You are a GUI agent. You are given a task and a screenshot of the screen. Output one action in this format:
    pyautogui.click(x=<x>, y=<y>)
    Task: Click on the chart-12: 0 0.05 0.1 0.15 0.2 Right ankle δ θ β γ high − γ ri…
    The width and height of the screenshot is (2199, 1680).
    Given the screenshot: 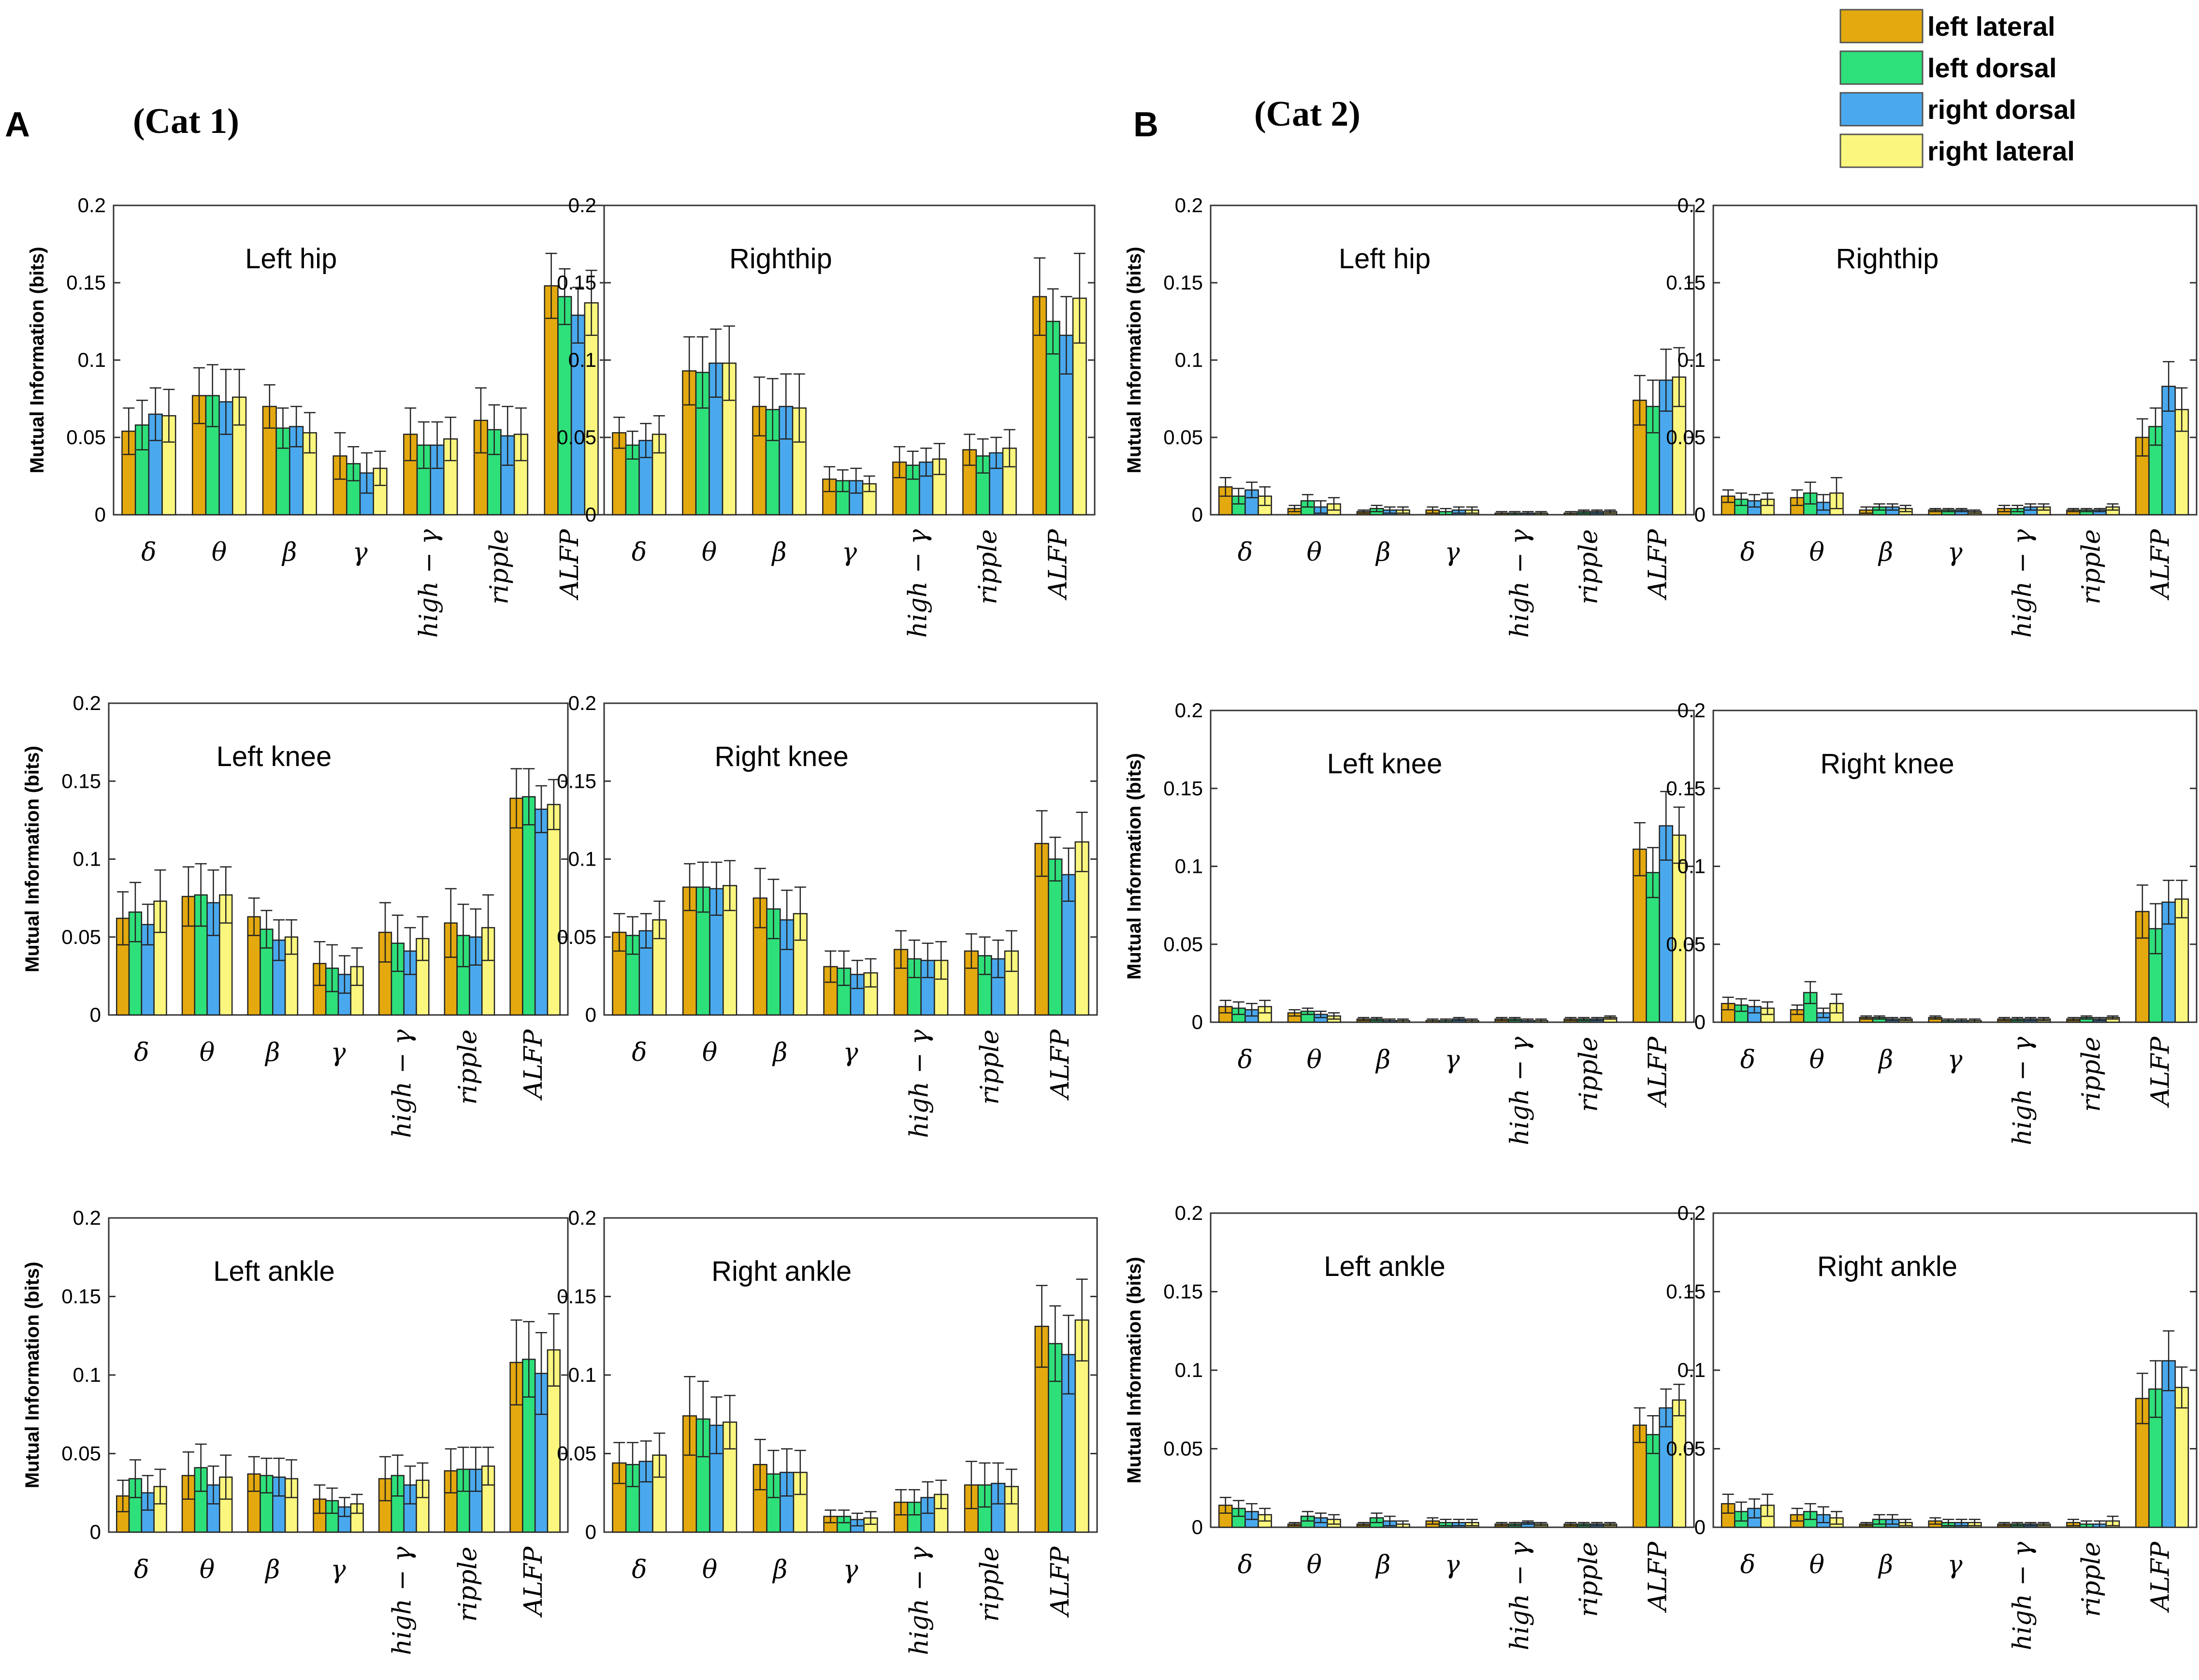 What is the action you would take?
    pyautogui.click(x=1932, y=1427)
    